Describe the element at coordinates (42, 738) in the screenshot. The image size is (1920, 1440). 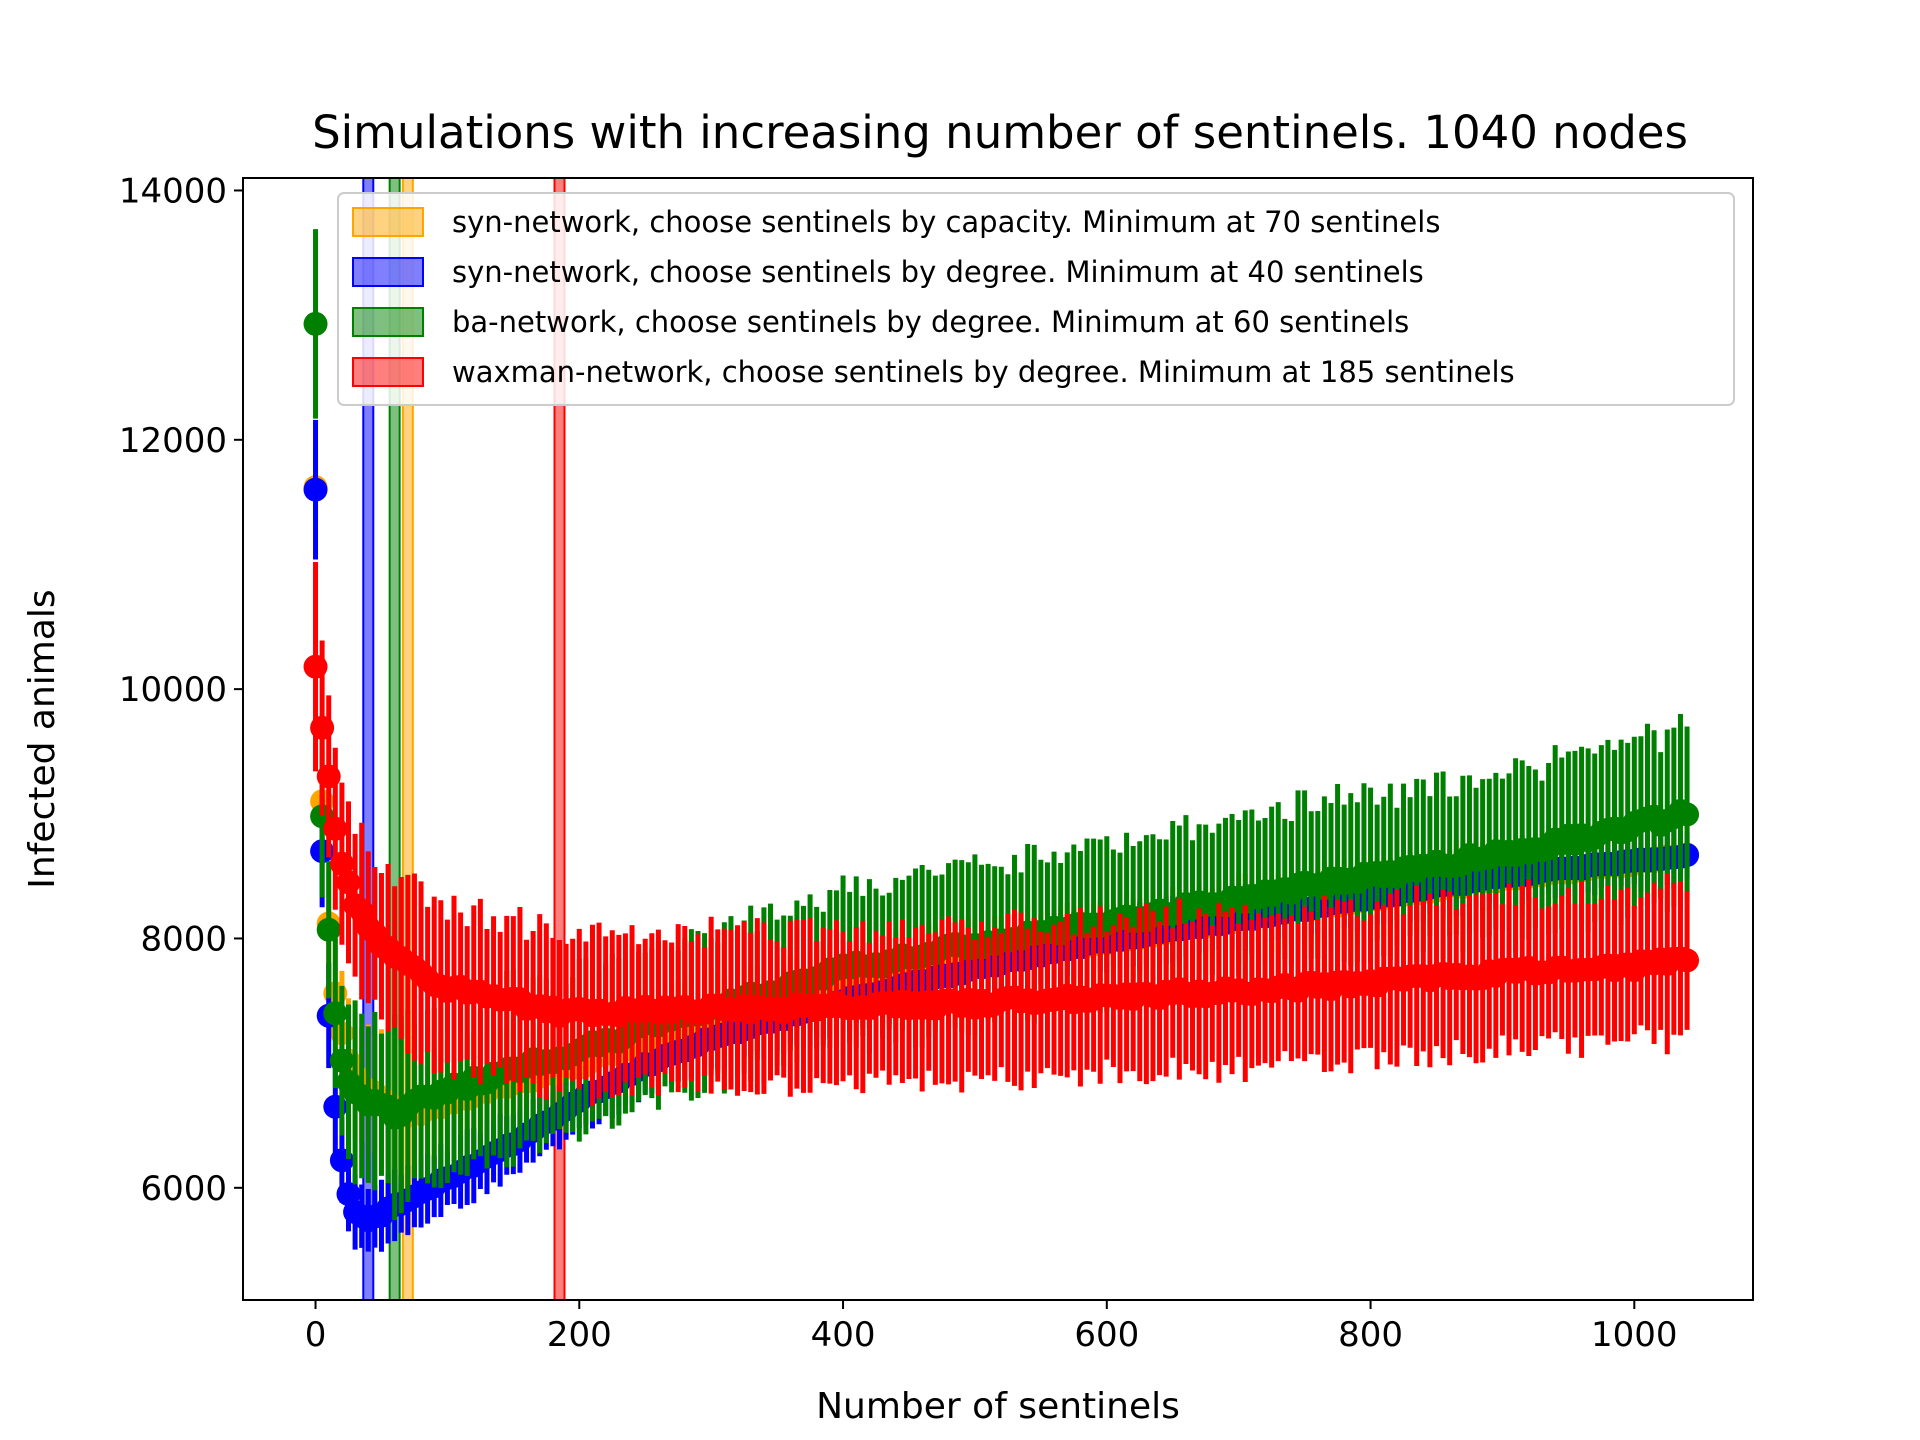
I see `y-axis-label: Infected animals` at that location.